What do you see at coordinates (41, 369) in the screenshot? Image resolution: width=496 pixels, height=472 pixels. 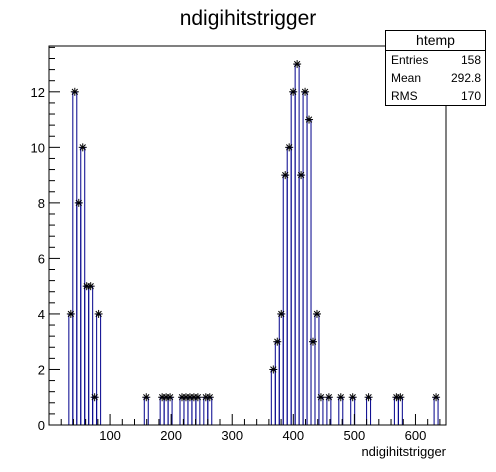 I see `y-tick-label: 2` at bounding box center [41, 369].